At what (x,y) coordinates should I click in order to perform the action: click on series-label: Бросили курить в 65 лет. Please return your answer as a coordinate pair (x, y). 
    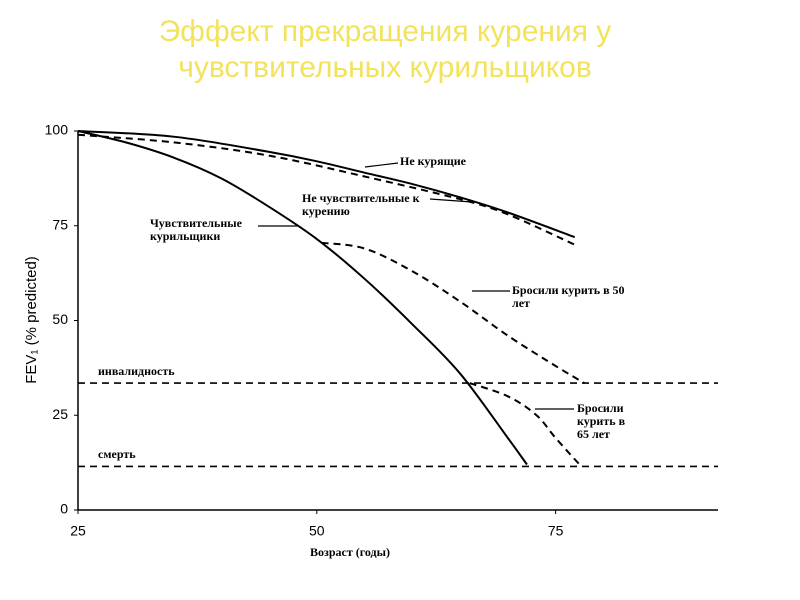
    Looking at the image, I should click on (601, 421).